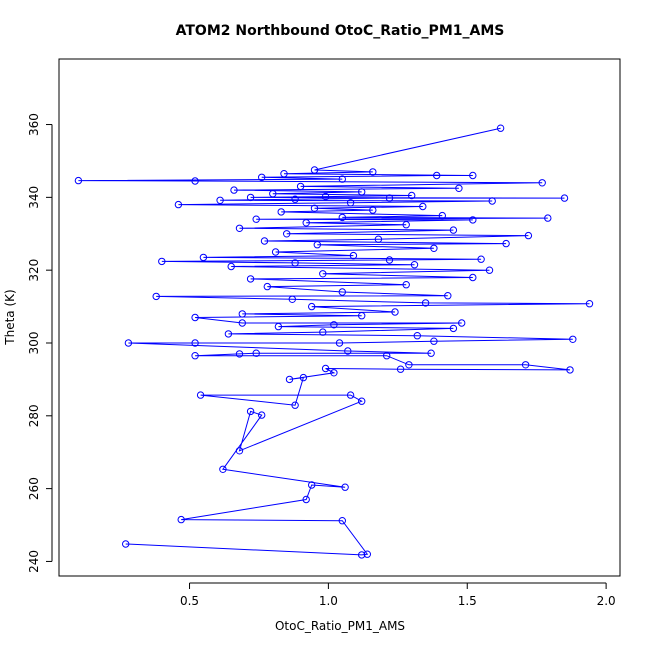 Image resolution: width=650 pixels, height=650 pixels. I want to click on y-tick-label: 340, so click(34, 197).